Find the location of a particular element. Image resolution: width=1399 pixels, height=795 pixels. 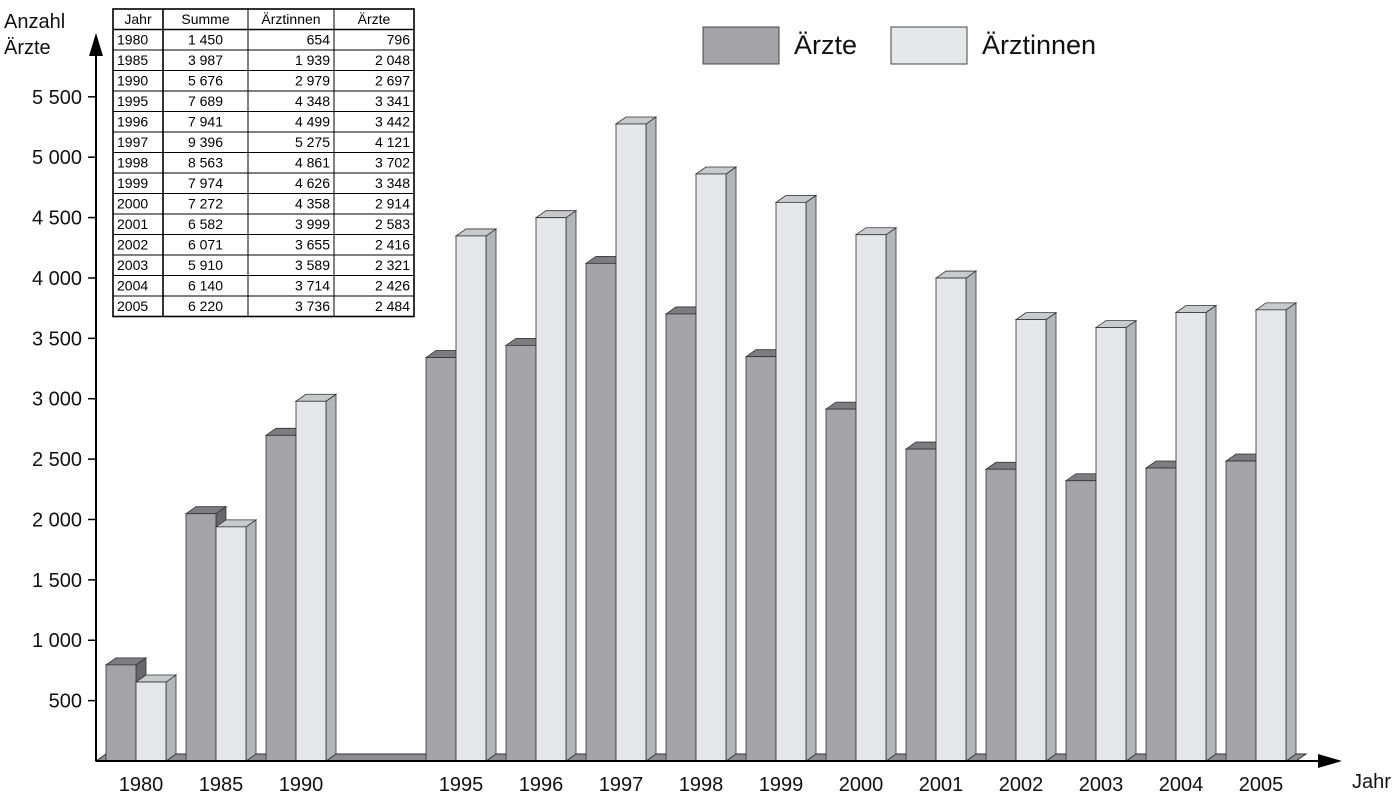

table-cell: 2002 is located at coordinates (132, 245).